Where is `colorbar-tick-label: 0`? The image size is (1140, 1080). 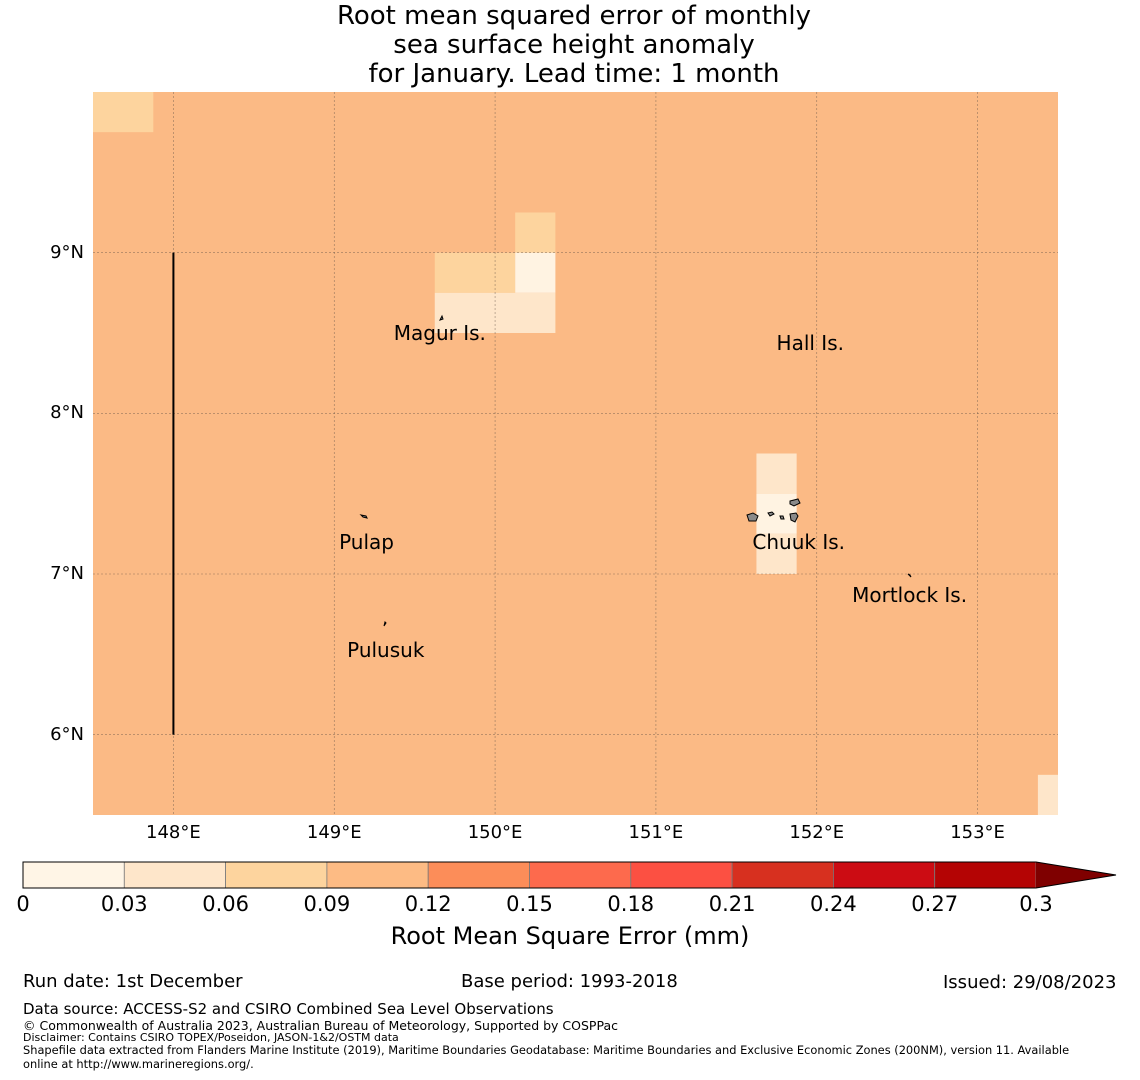 colorbar-tick-label: 0 is located at coordinates (23, 904).